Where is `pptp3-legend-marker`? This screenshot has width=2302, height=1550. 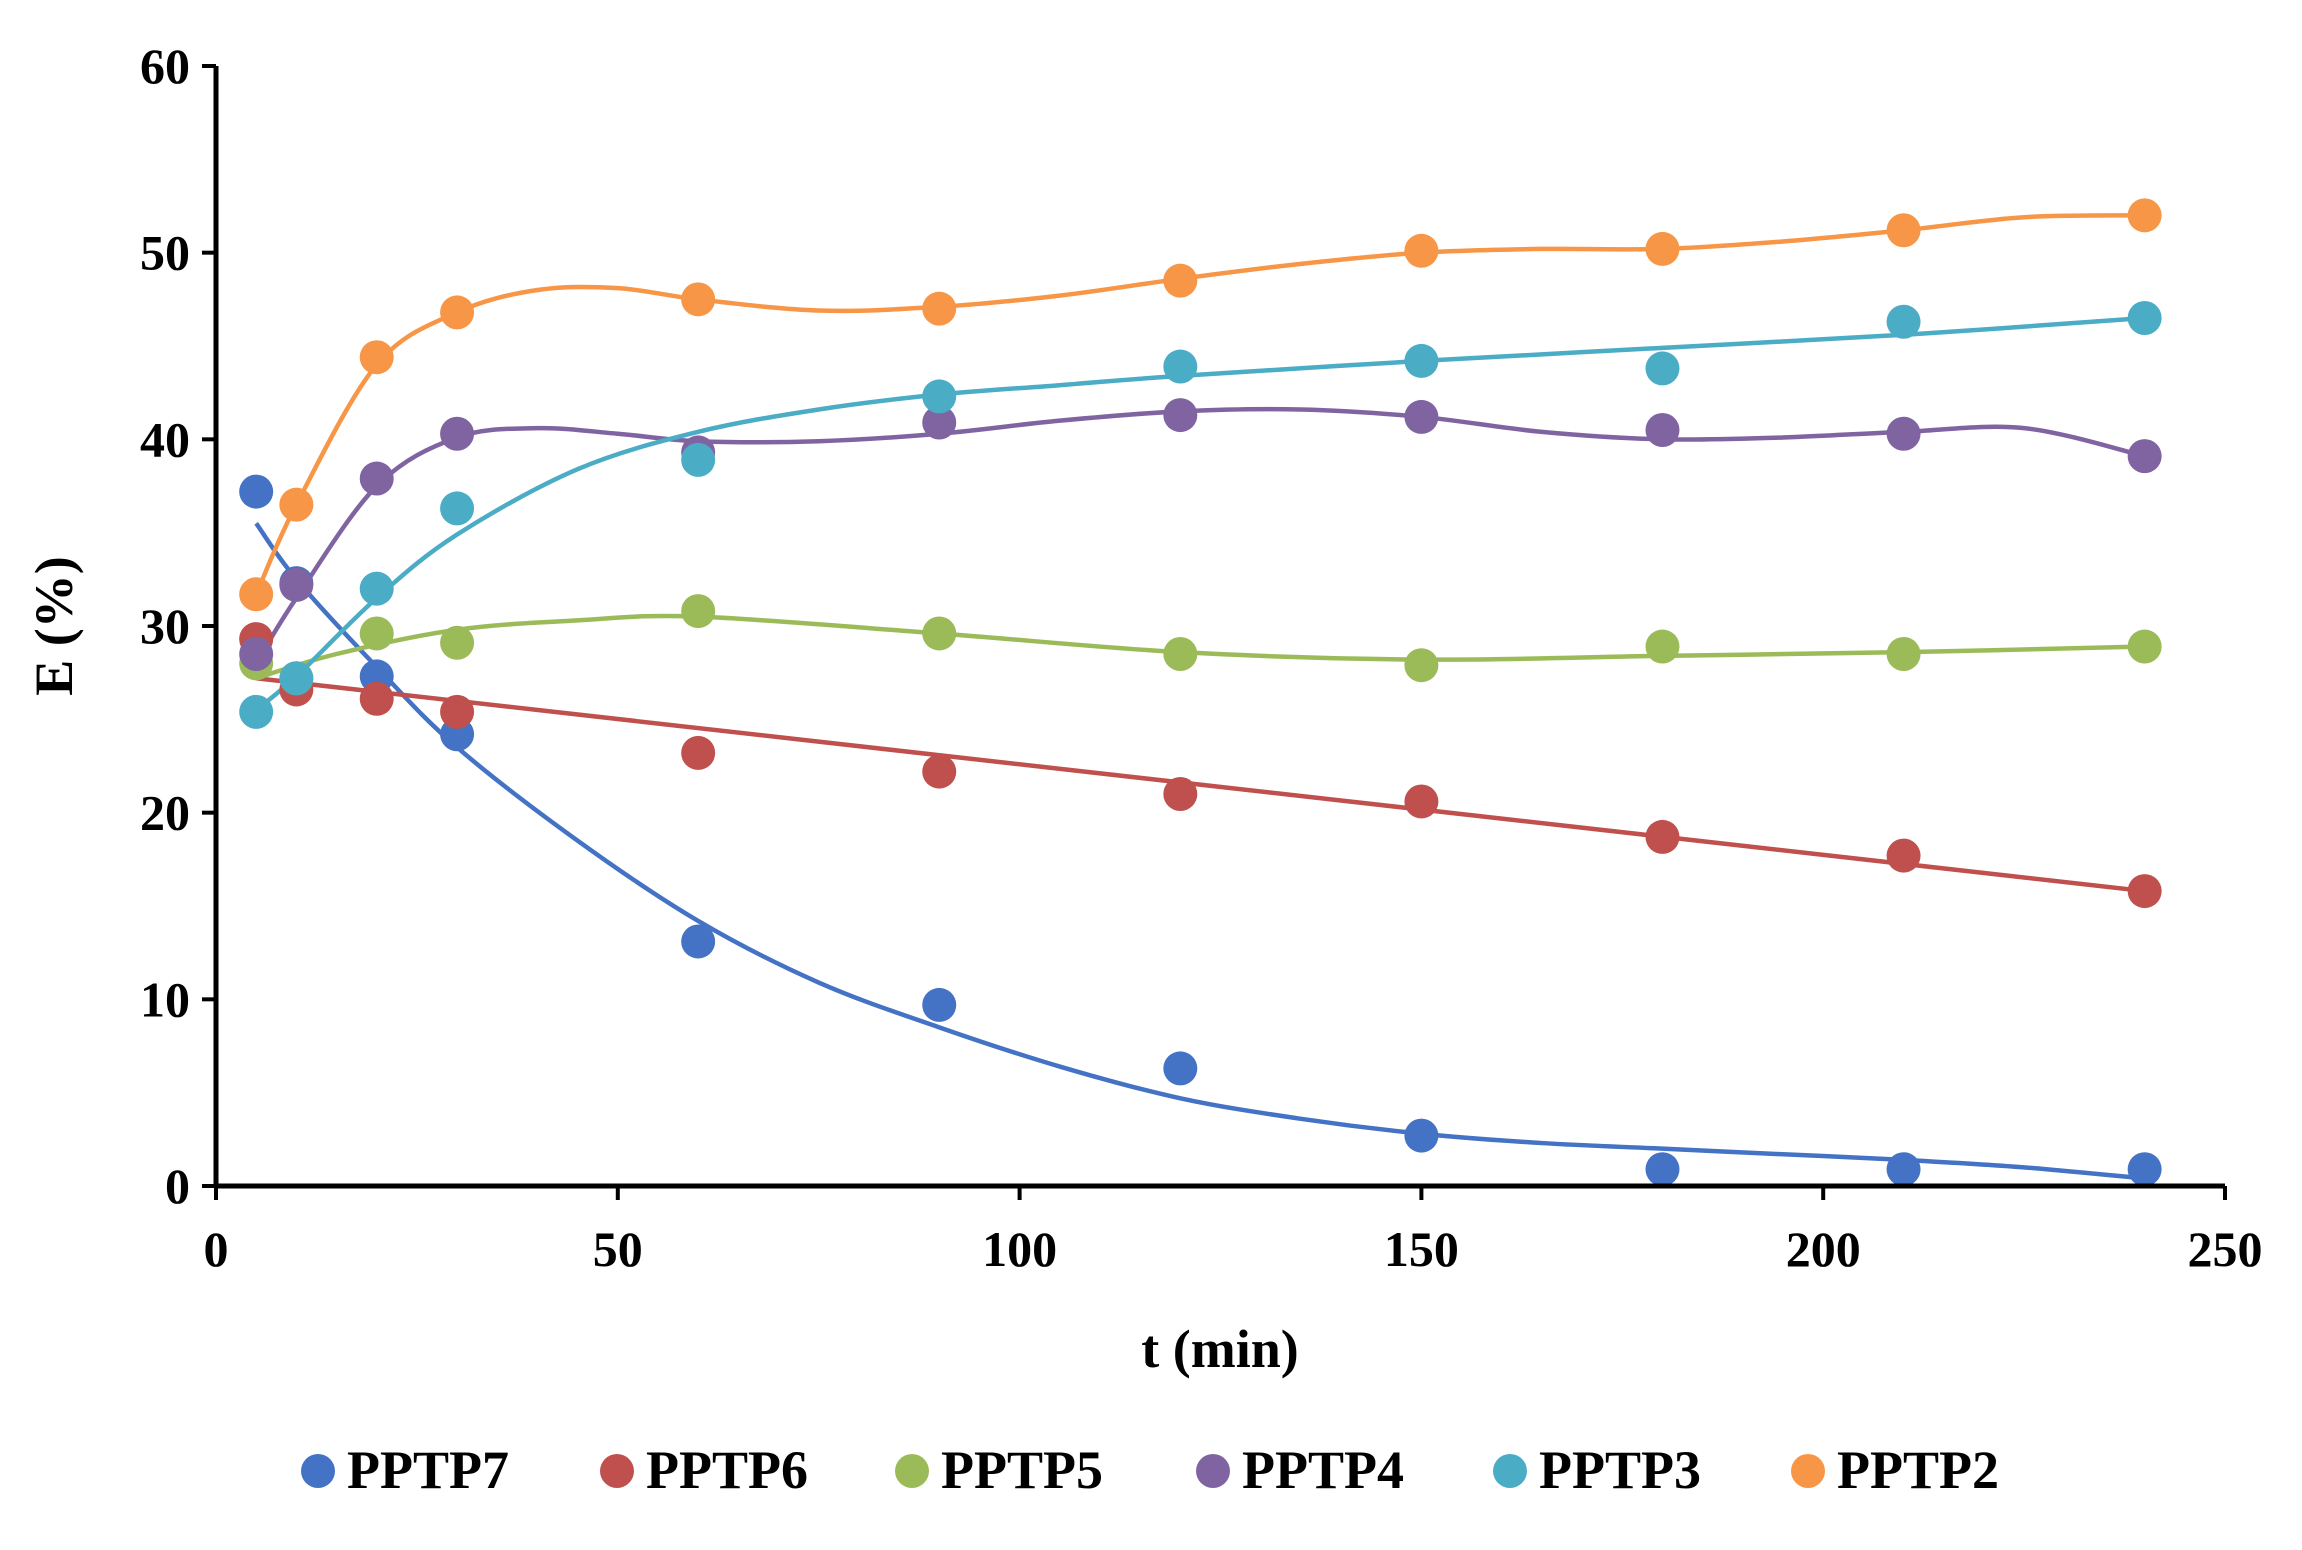 pptp3-legend-marker is located at coordinates (1510, 1471).